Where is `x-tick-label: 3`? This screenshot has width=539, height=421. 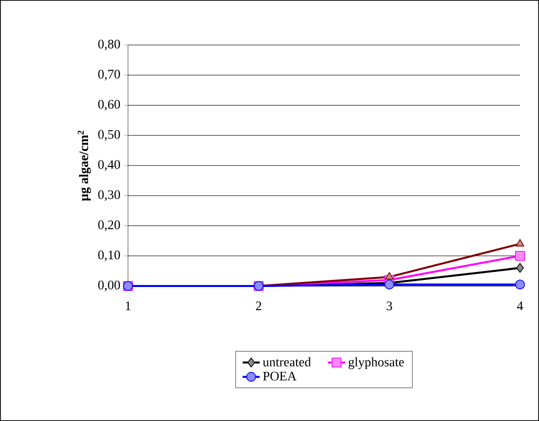 x-tick-label: 3 is located at coordinates (389, 306).